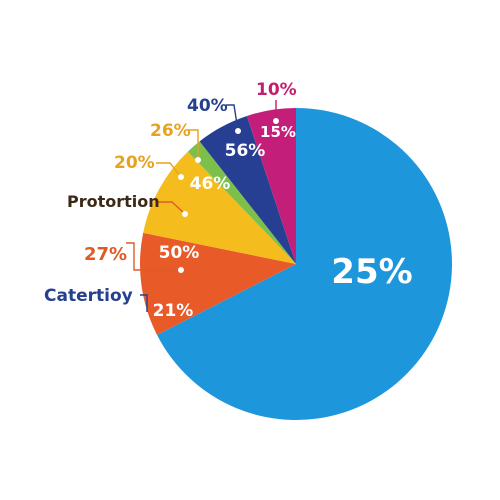 Image resolution: width=500 pixels, height=500 pixels. I want to click on label-orange-pct: 27%, so click(105, 254).